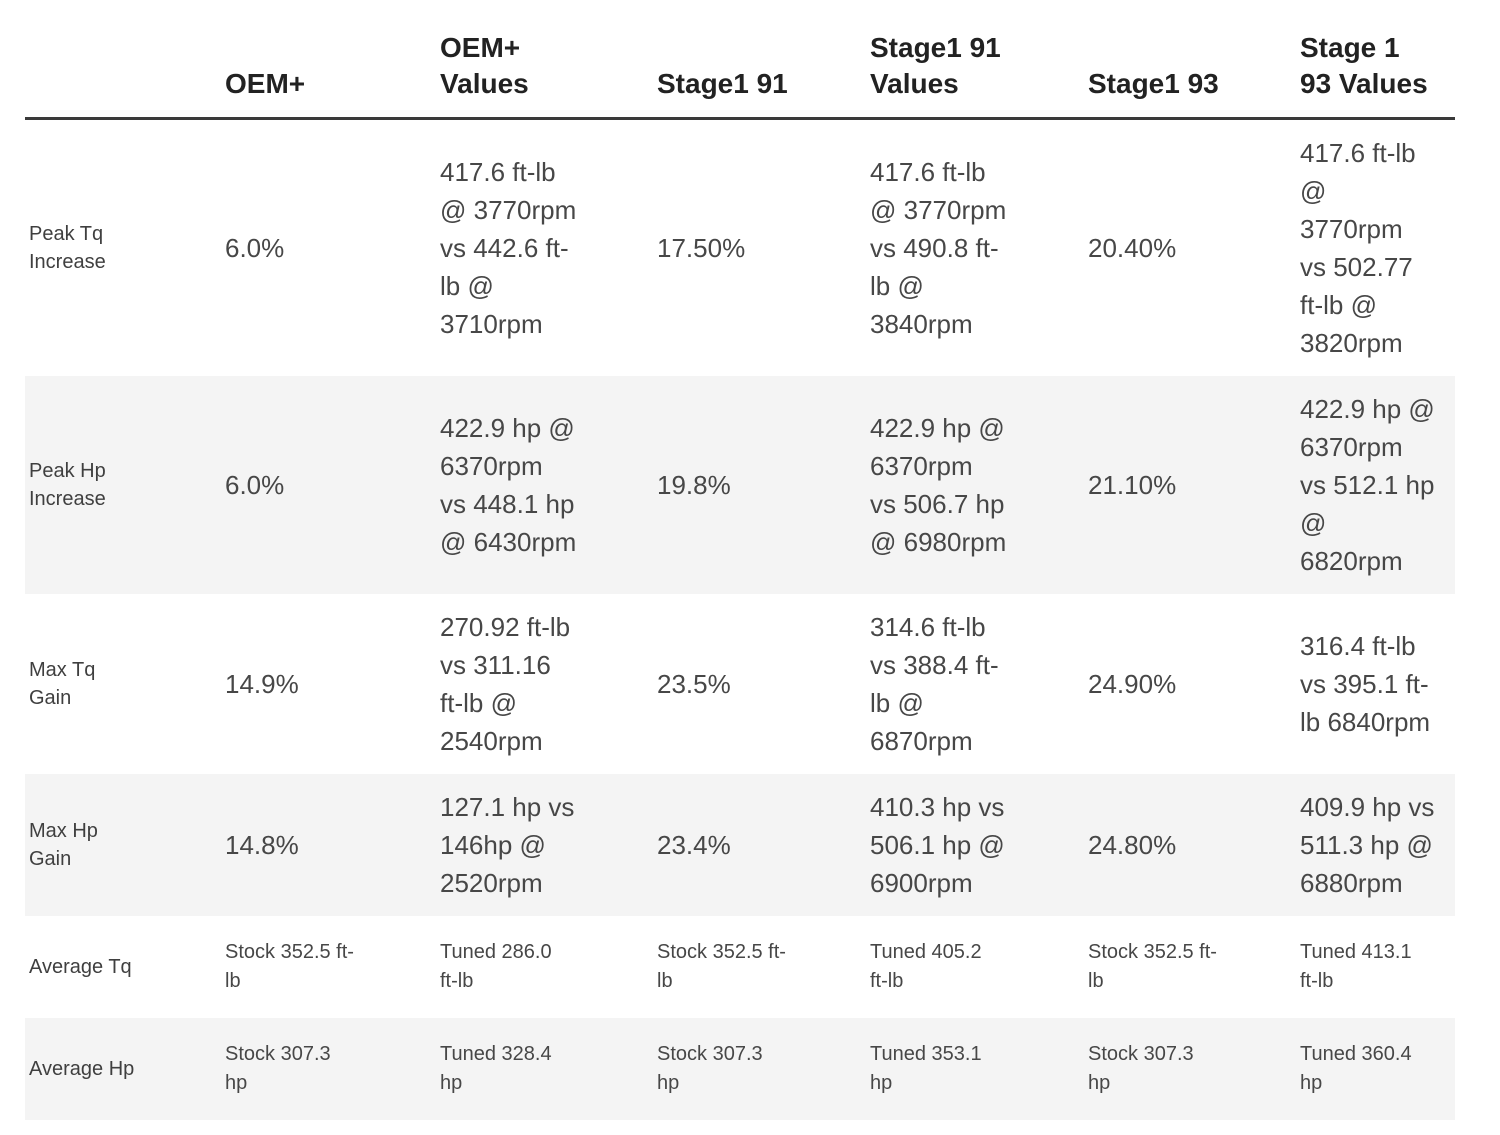 The width and height of the screenshot is (1500, 1135). What do you see at coordinates (964, 60) in the screenshot?
I see `column-header-stage1-91-values: Stage1 91 Values` at bounding box center [964, 60].